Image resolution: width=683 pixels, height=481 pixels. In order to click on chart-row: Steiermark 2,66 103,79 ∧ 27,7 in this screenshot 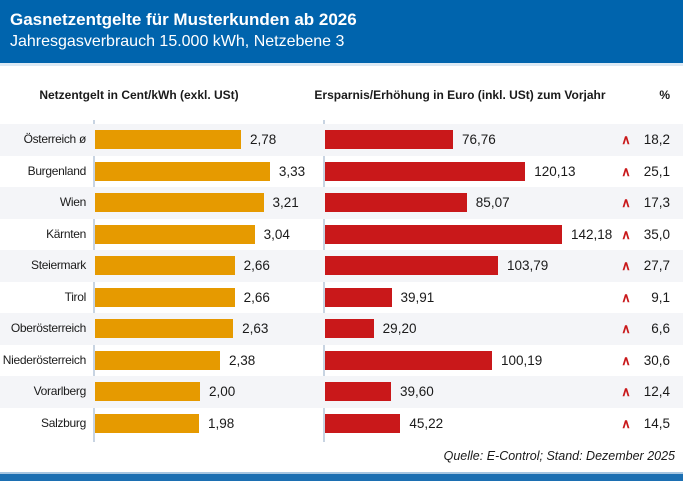, I will do `click(341, 266)`.